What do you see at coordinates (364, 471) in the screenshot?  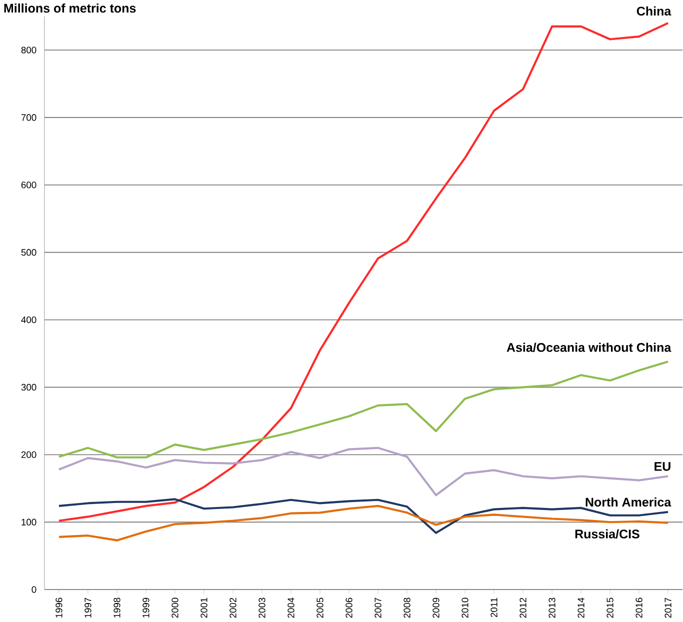 I see `line-series` at bounding box center [364, 471].